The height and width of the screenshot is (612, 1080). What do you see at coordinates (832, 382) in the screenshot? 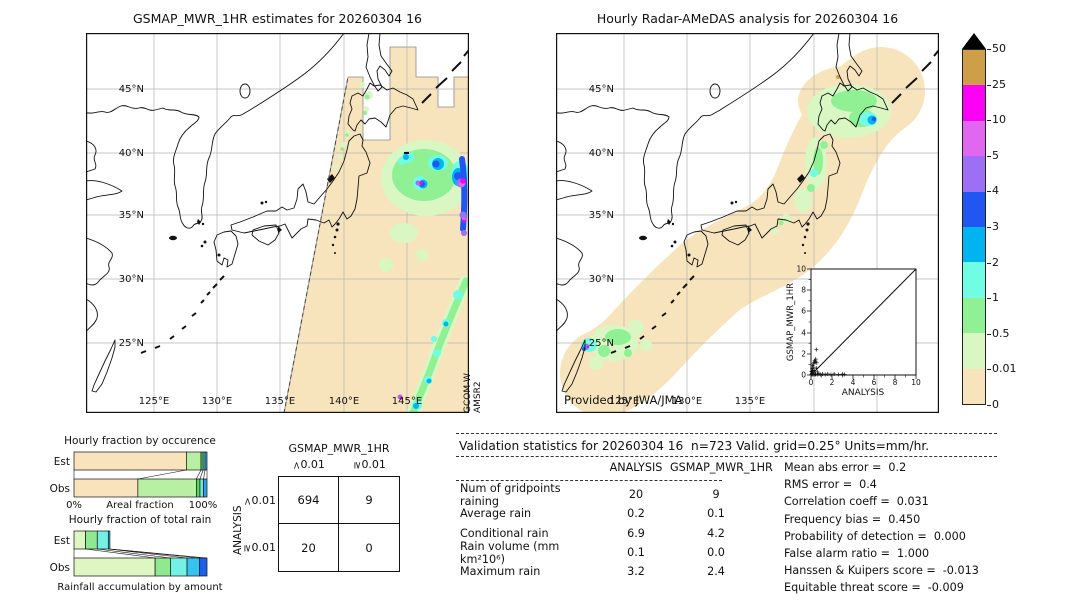
I see `inset-xtick: 2` at bounding box center [832, 382].